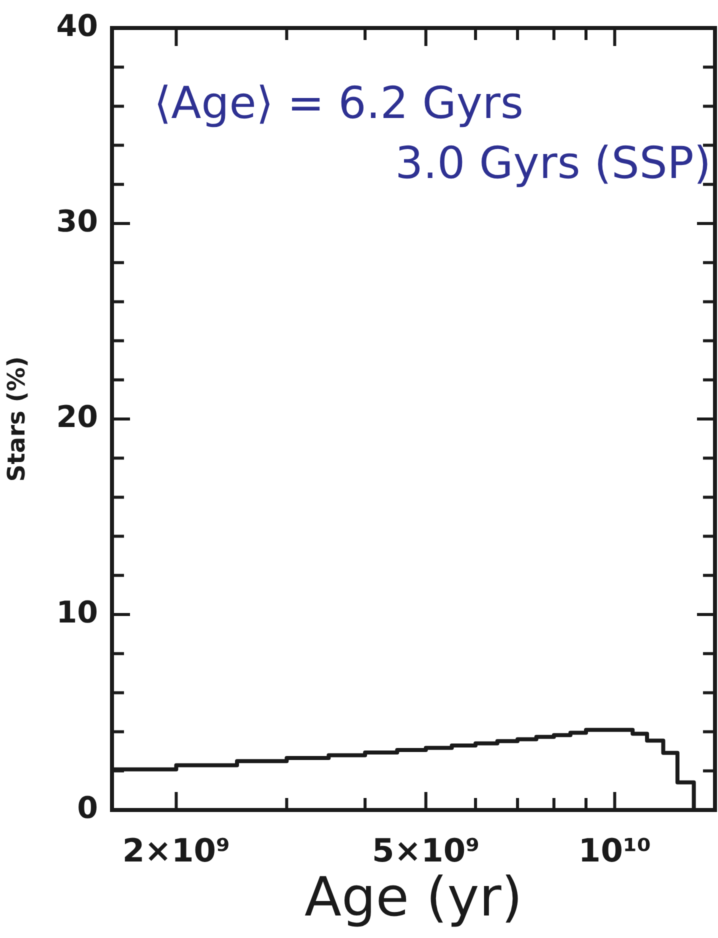 The width and height of the screenshot is (718, 938). I want to click on y-axis-title: Stars (%), so click(16, 419).